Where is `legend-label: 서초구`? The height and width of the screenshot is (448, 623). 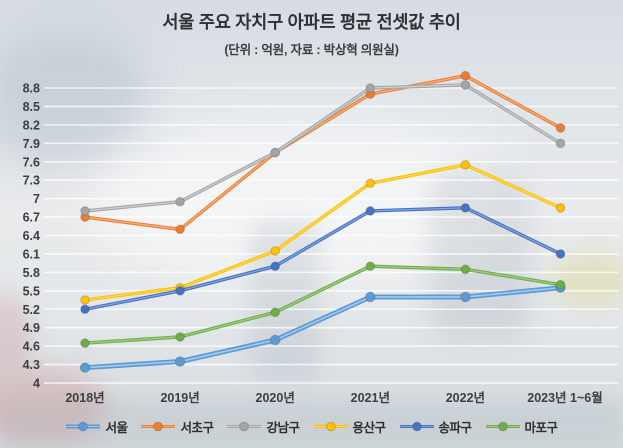 legend-label: 서초구 is located at coordinates (197, 428).